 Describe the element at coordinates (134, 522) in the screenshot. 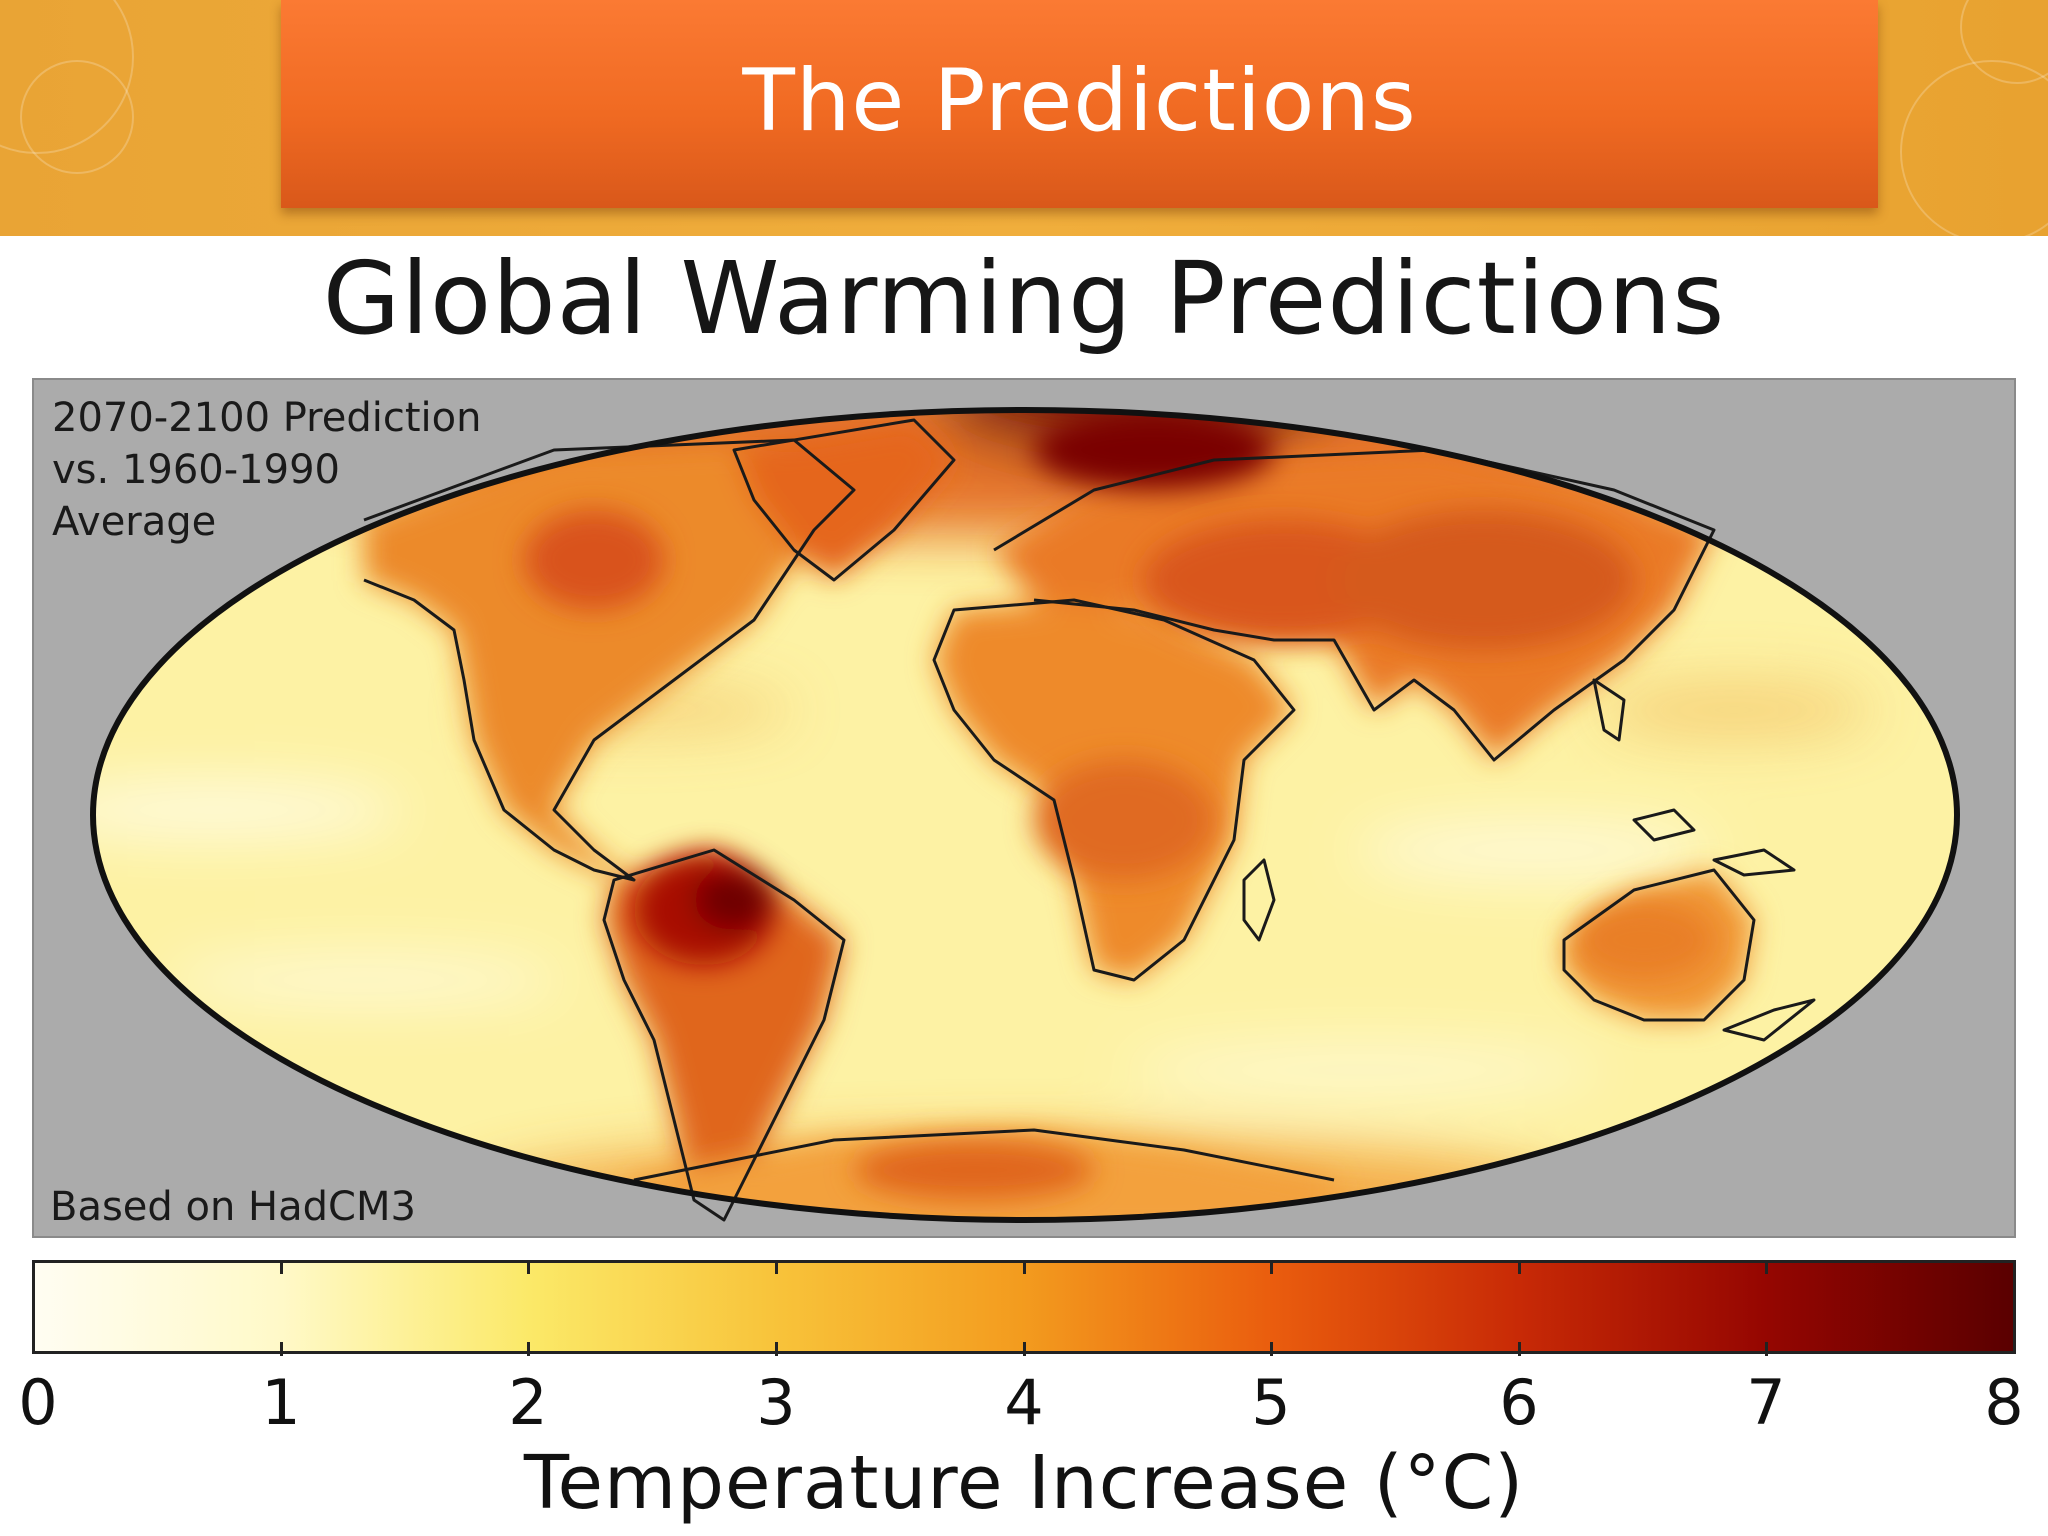

I see `note-line: Average` at that location.